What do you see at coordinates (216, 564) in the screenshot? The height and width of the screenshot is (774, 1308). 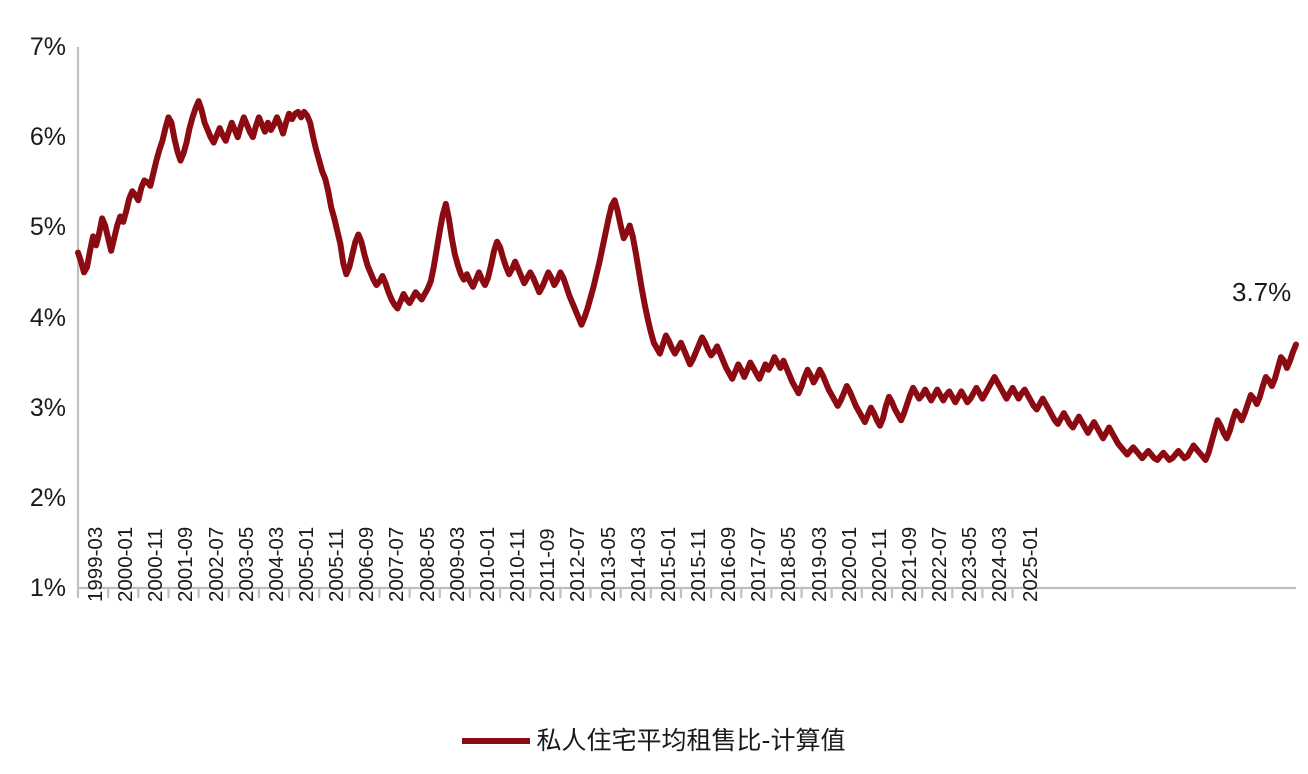 I see `x-tick-label: 2002-07` at bounding box center [216, 564].